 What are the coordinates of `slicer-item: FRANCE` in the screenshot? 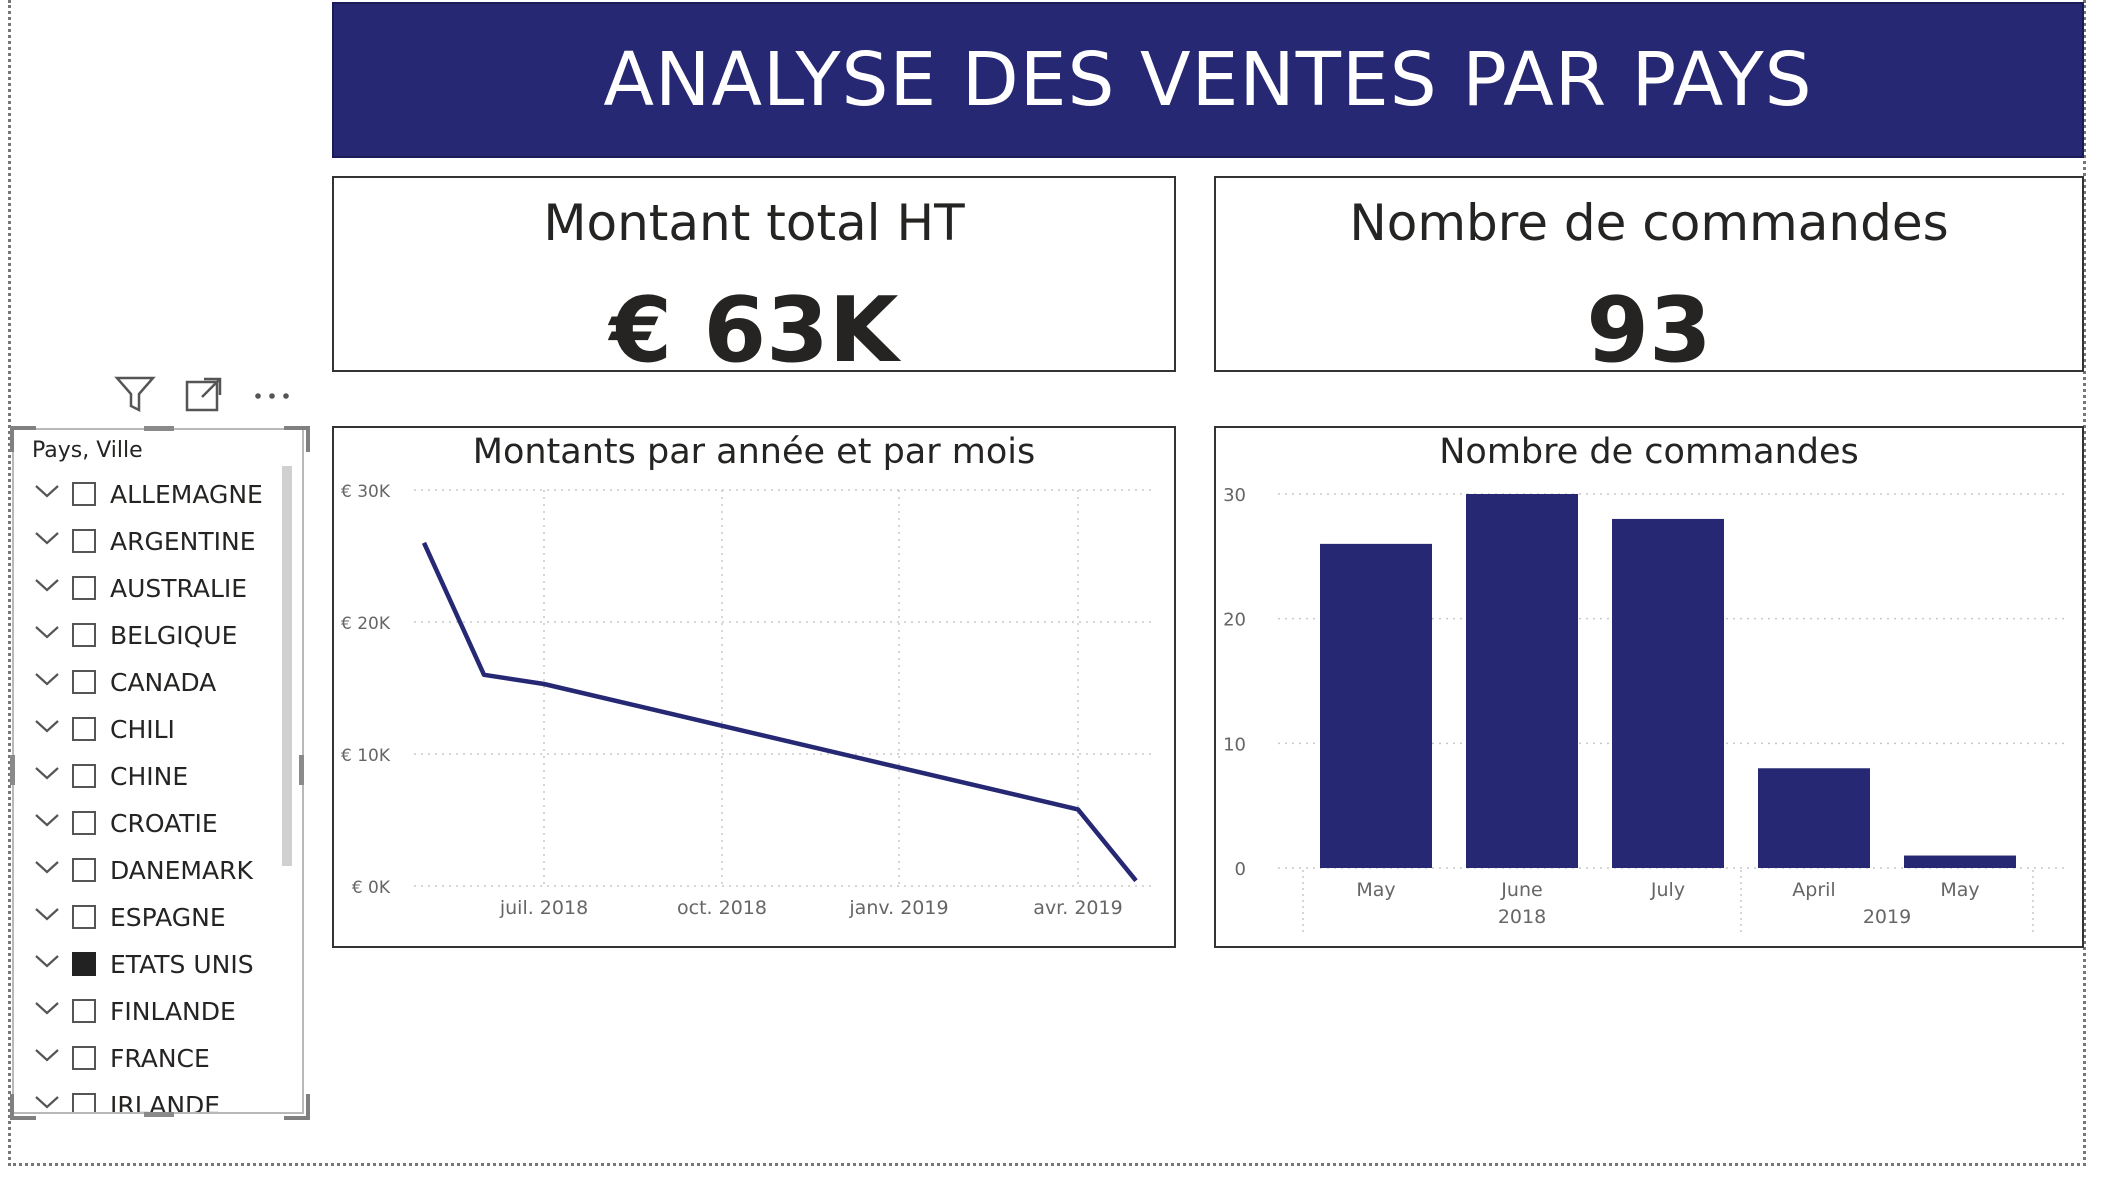 It's located at (149, 1061).